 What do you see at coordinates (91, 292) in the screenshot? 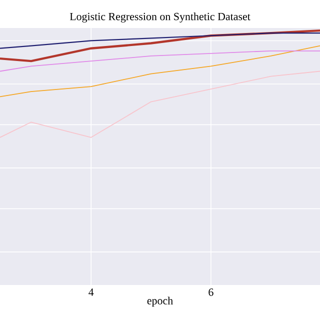
I see `x-tick-label: 4` at bounding box center [91, 292].